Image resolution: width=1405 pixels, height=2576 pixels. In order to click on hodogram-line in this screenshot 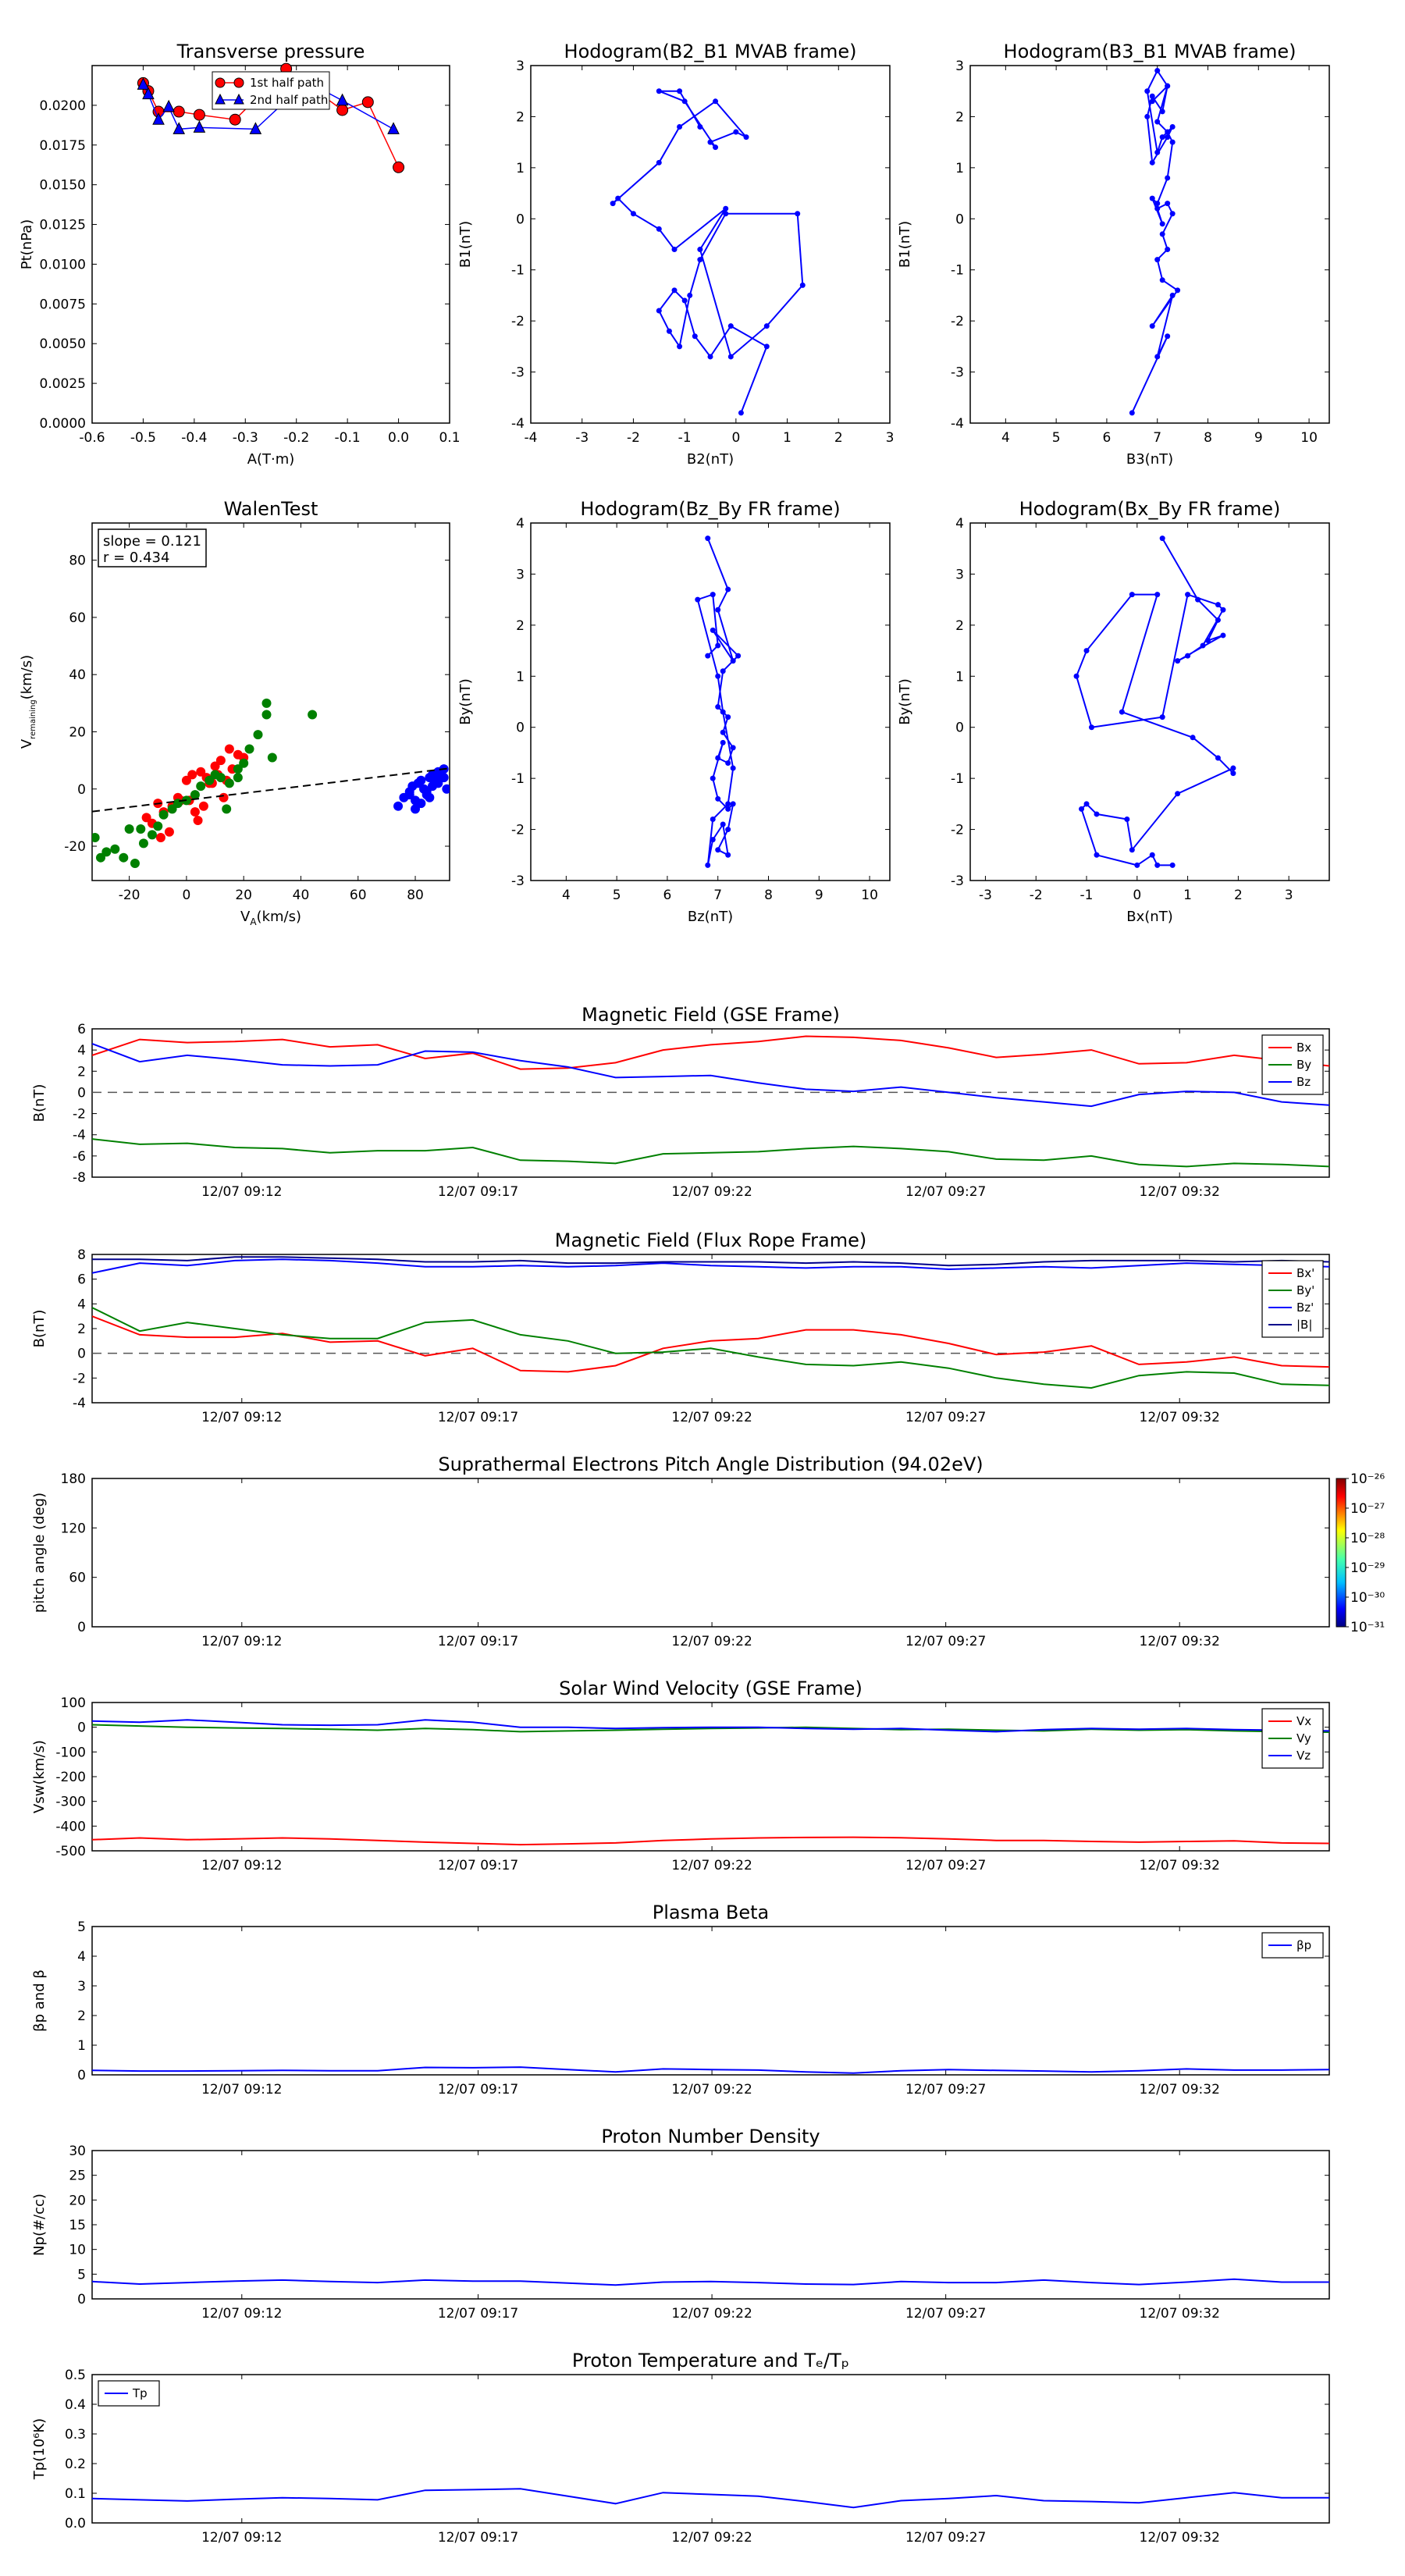, I will do `click(708, 252)`.